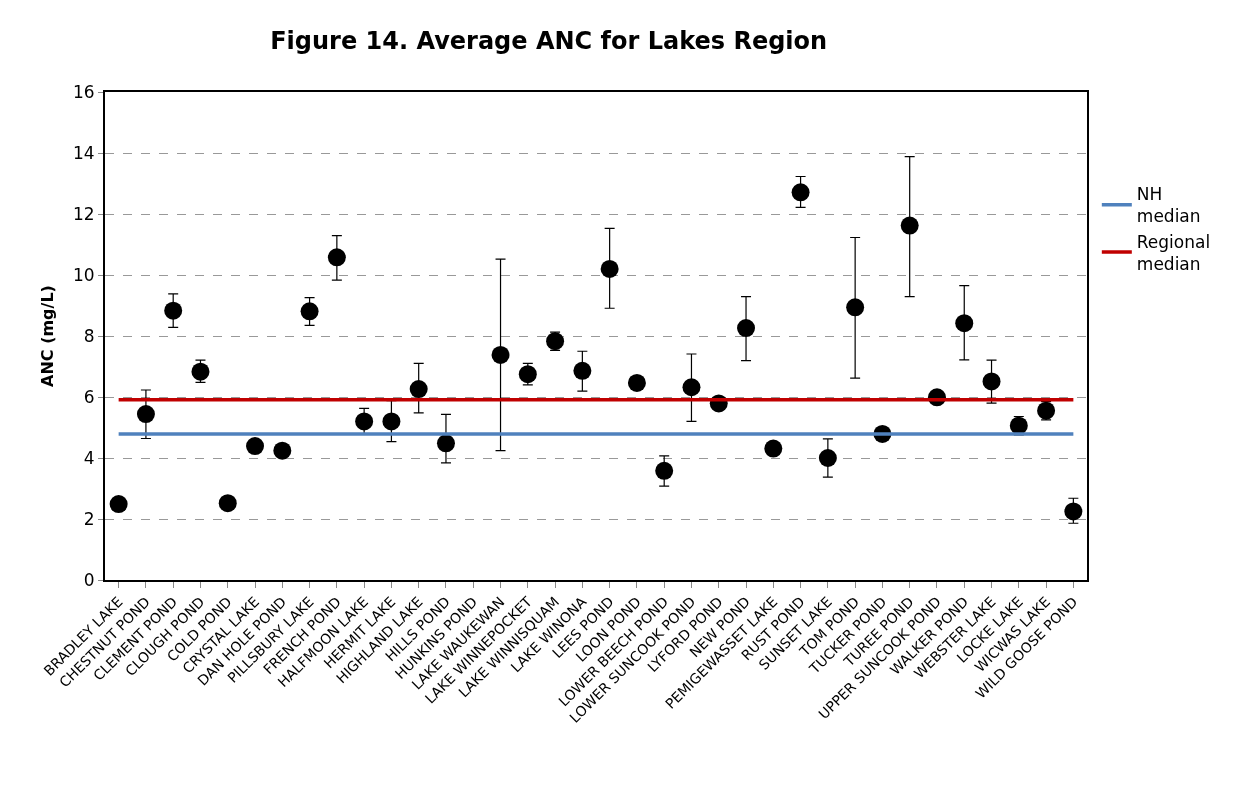  I want to click on y-tick-label: 12, so click(83, 213).